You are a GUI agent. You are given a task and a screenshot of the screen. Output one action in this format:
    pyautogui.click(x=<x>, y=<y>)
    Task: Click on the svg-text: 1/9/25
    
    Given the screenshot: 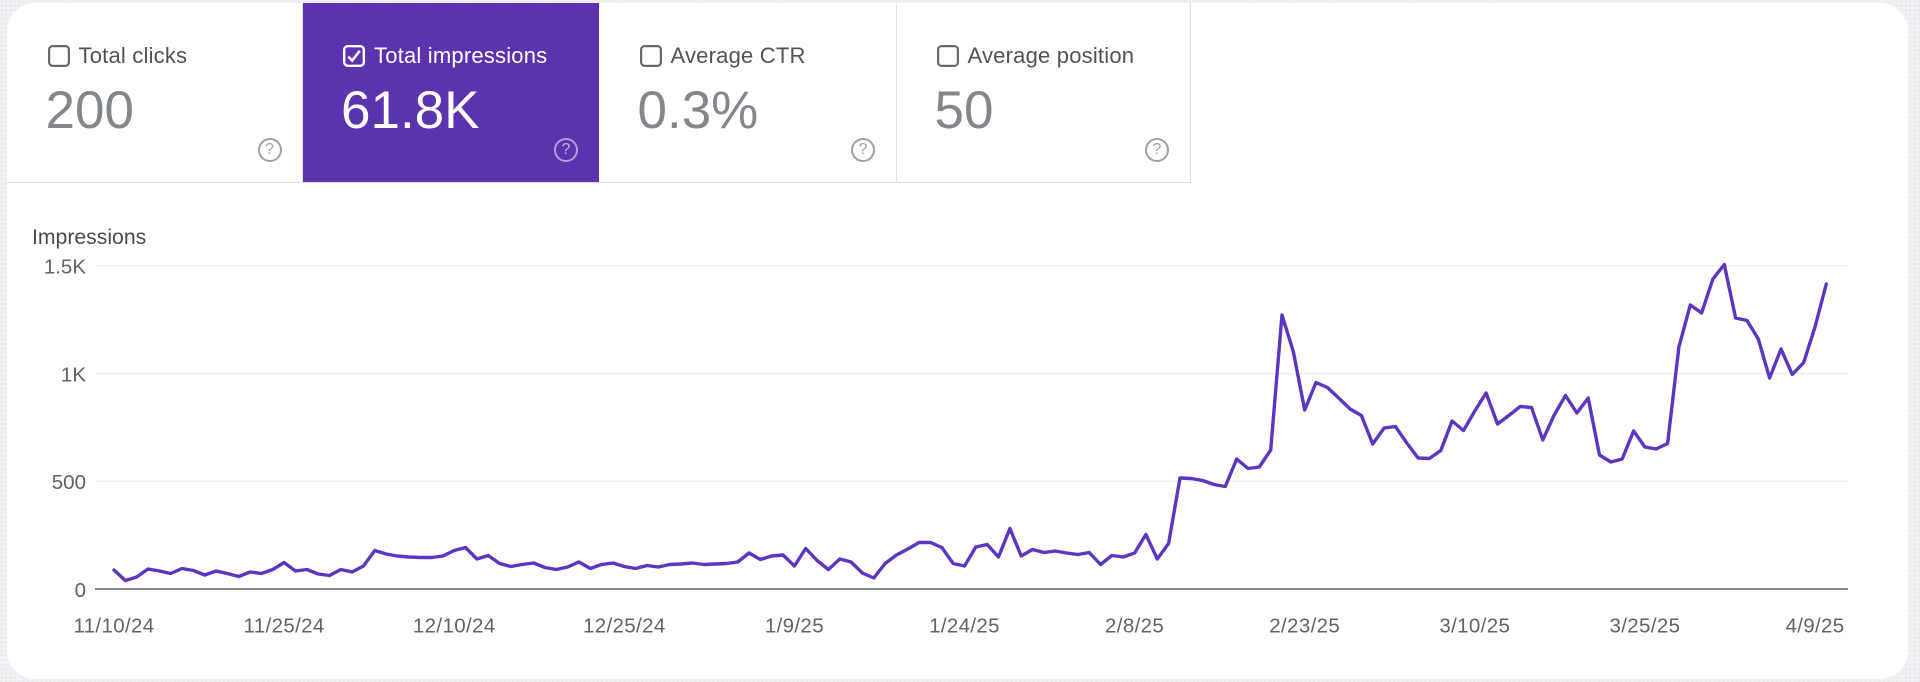 What is the action you would take?
    pyautogui.click(x=794, y=626)
    